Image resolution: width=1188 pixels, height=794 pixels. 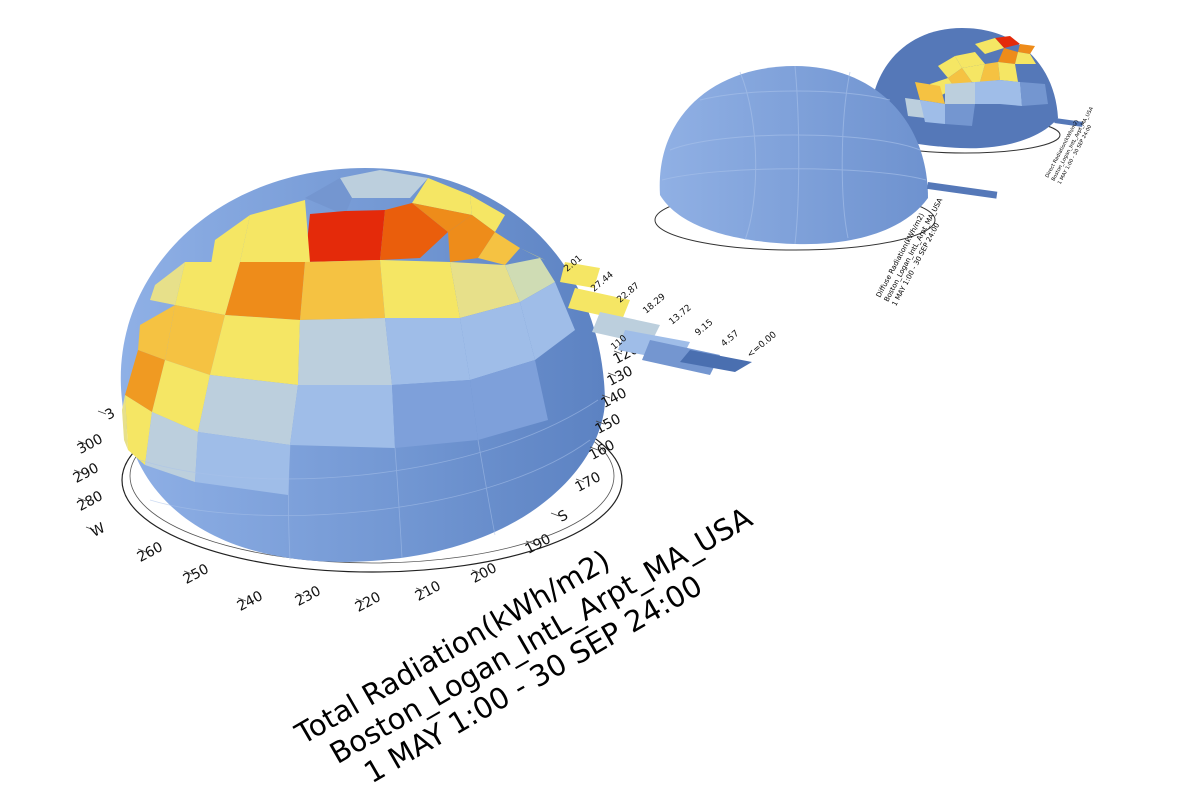 I want to click on azimuth-tick-label: 230, so click(x=308, y=596).